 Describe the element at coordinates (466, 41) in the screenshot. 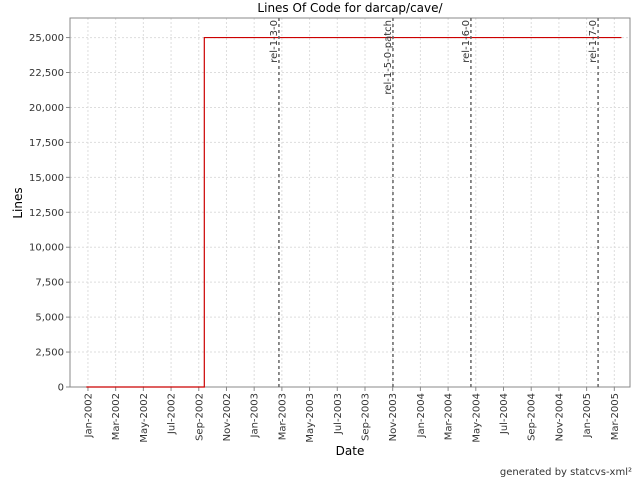

I see `marker-label: rel-1-6-0` at that location.